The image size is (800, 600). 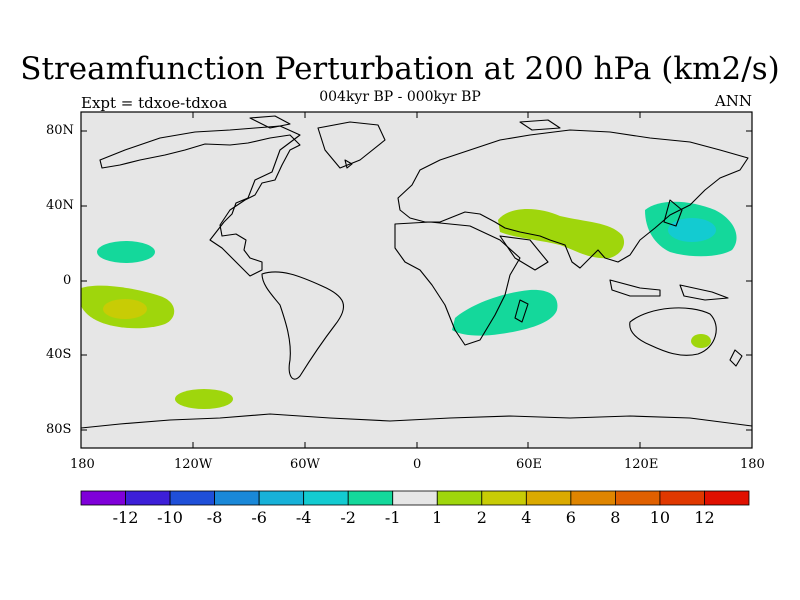 What do you see at coordinates (400, 97) in the screenshot?
I see `page-subtitle: 004kyr BP - 000kyr BP` at bounding box center [400, 97].